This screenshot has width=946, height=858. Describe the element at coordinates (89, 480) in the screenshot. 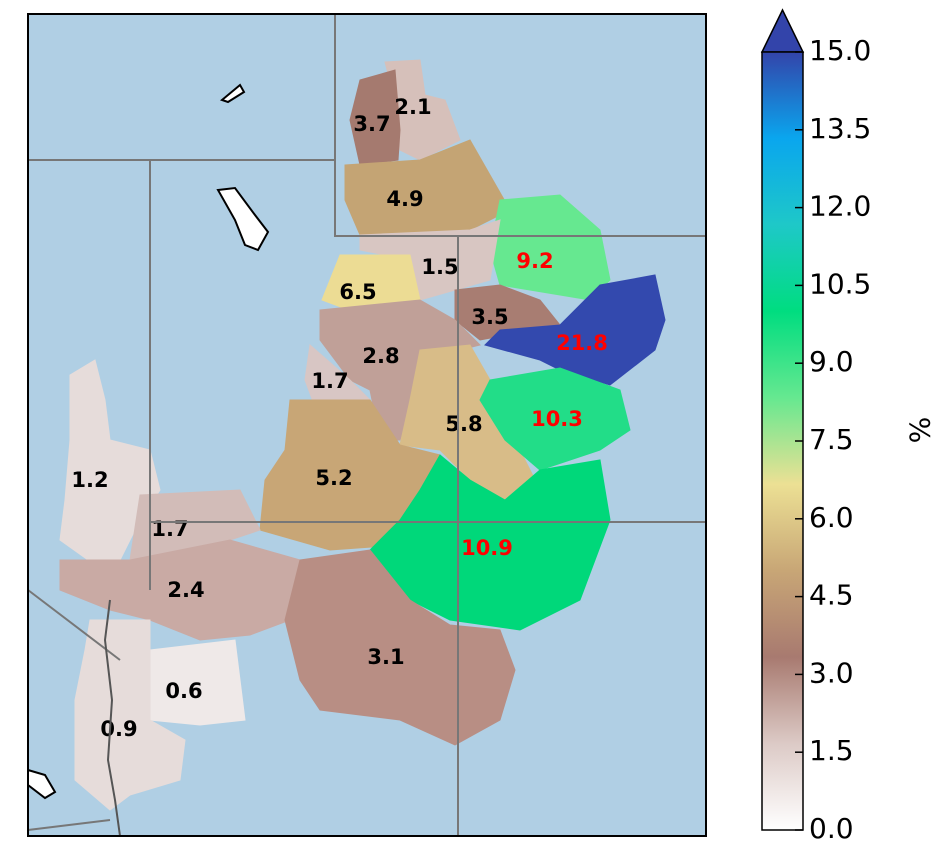

I see `region-label: 1.2` at that location.